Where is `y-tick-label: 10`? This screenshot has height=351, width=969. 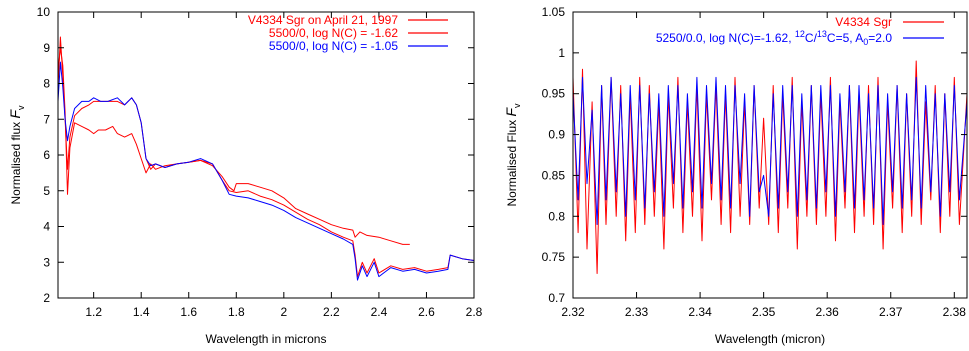
y-tick-label: 10 is located at coordinates (44, 12).